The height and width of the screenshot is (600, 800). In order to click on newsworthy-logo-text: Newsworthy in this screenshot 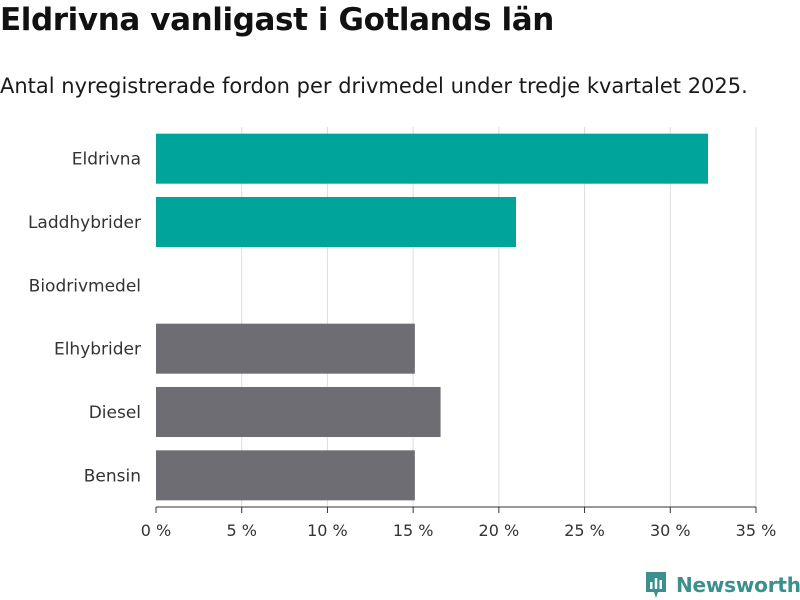, I will do `click(738, 585)`.